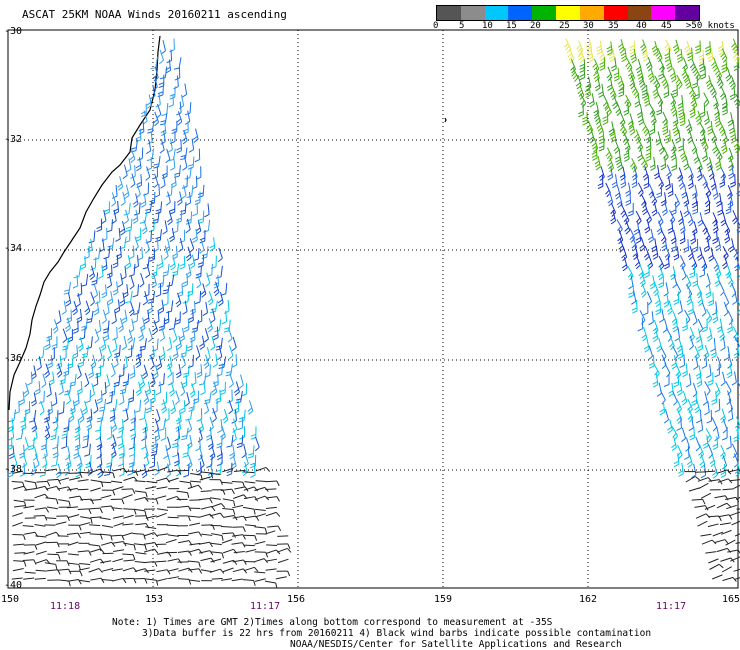 The width and height of the screenshot is (740, 650). Describe the element at coordinates (436, 26) in the screenshot. I see `scale-label: 0` at that location.